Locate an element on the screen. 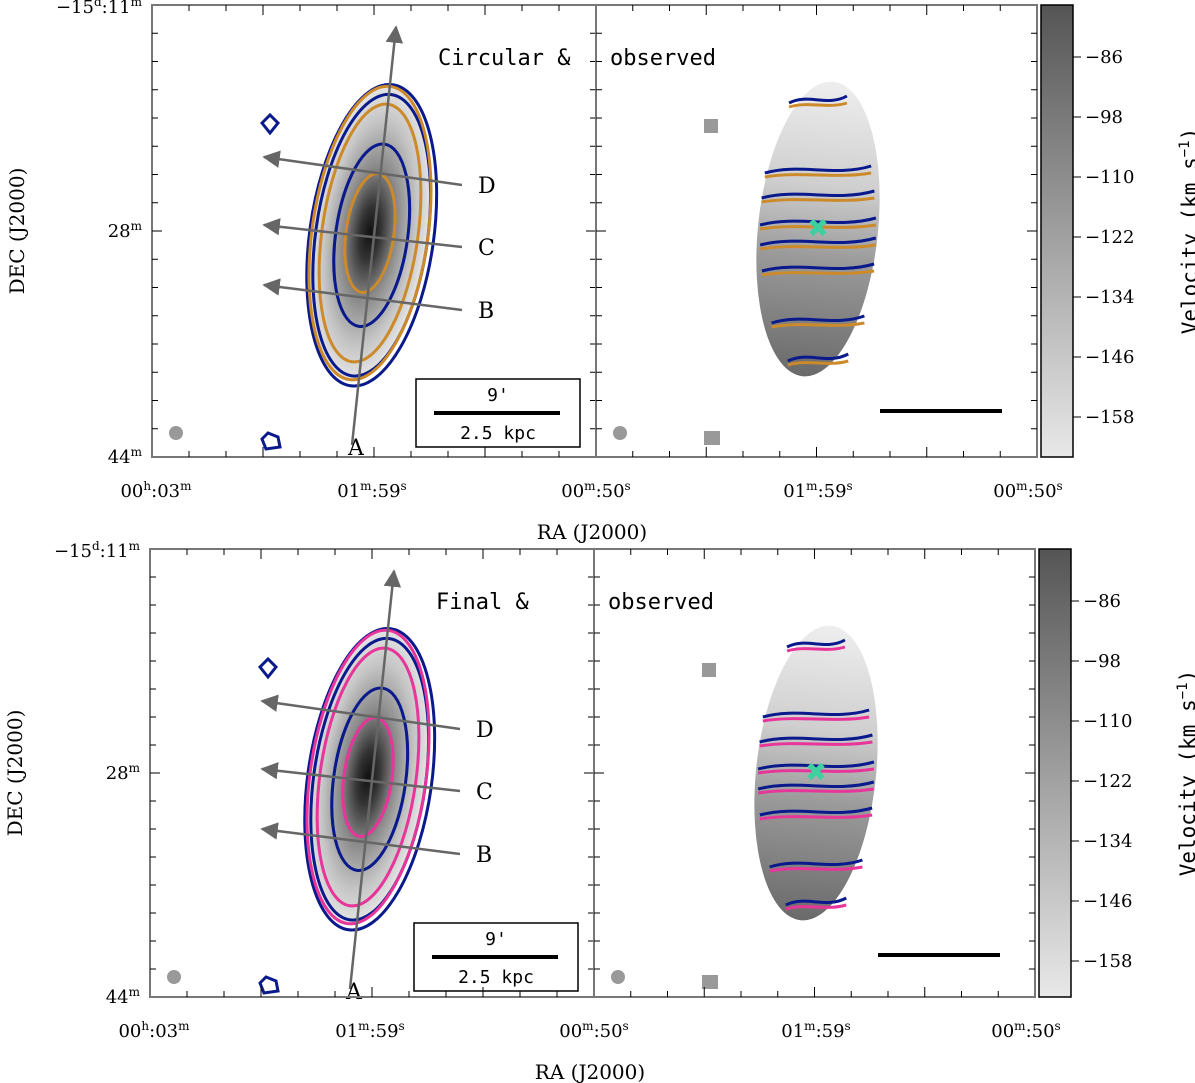 The image size is (1195, 1083). intensity-map: A B C D Final & 9' 2.5 kpc is located at coordinates (373, 787).